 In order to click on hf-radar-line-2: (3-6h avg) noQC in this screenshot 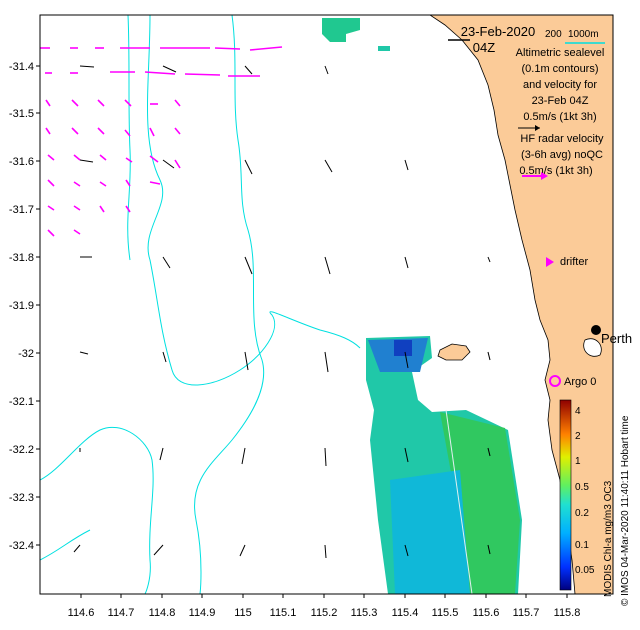, I will do `click(562, 155)`.